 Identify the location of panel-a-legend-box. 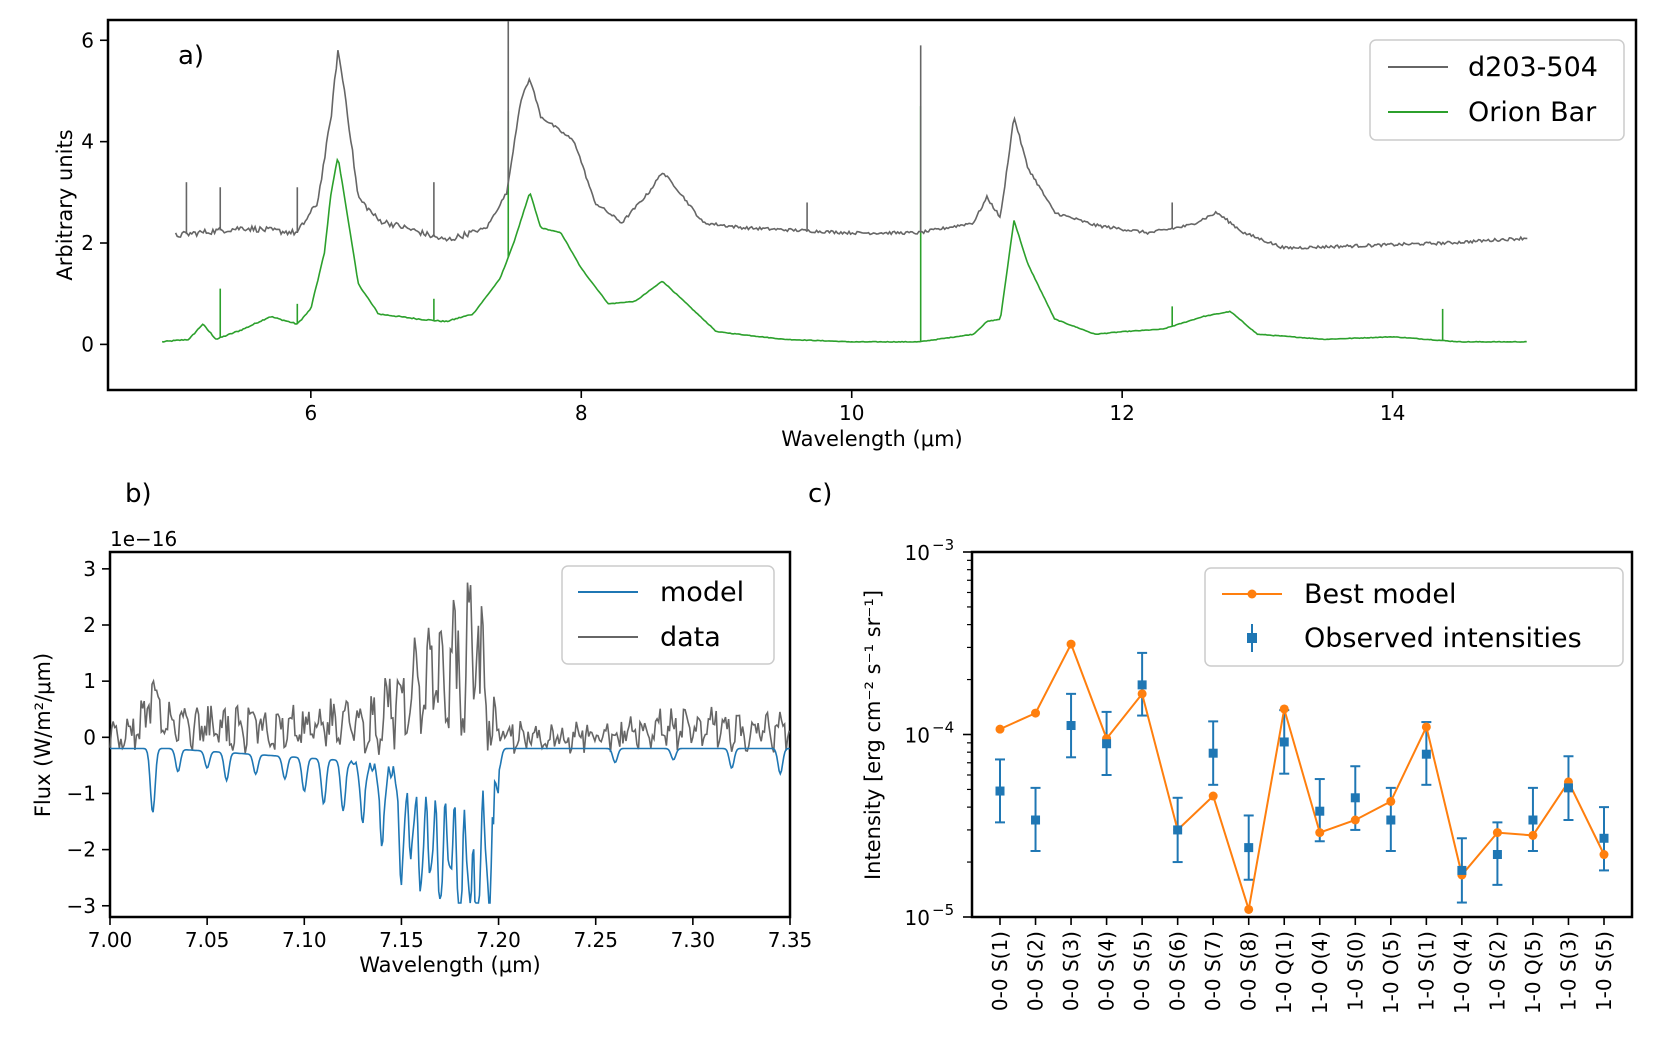
(1497, 90).